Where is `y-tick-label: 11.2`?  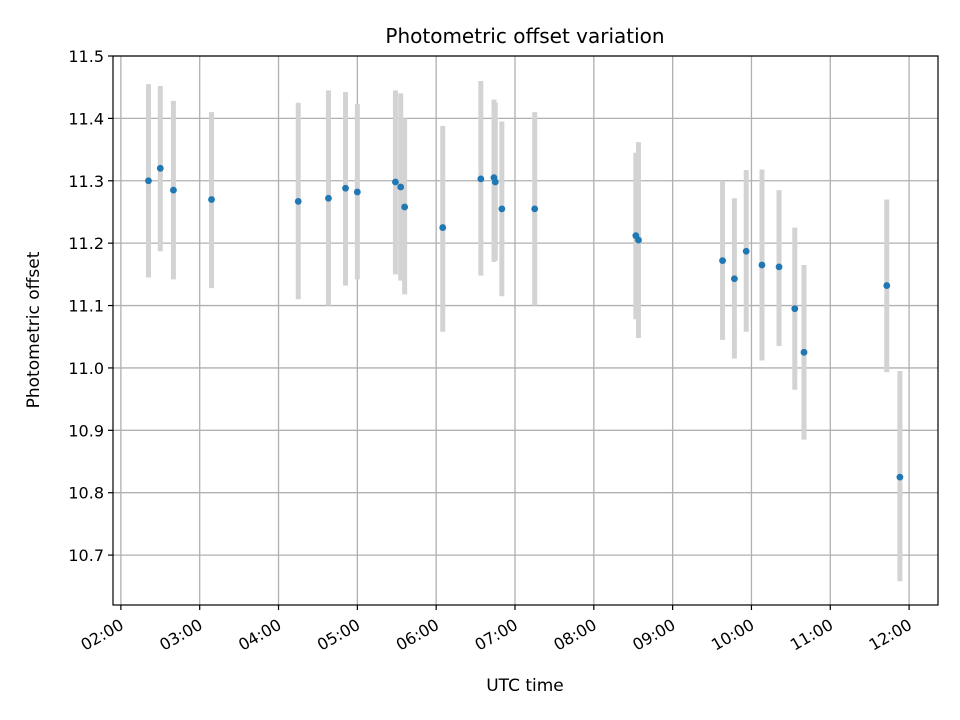 y-tick-label: 11.2 is located at coordinates (86, 243).